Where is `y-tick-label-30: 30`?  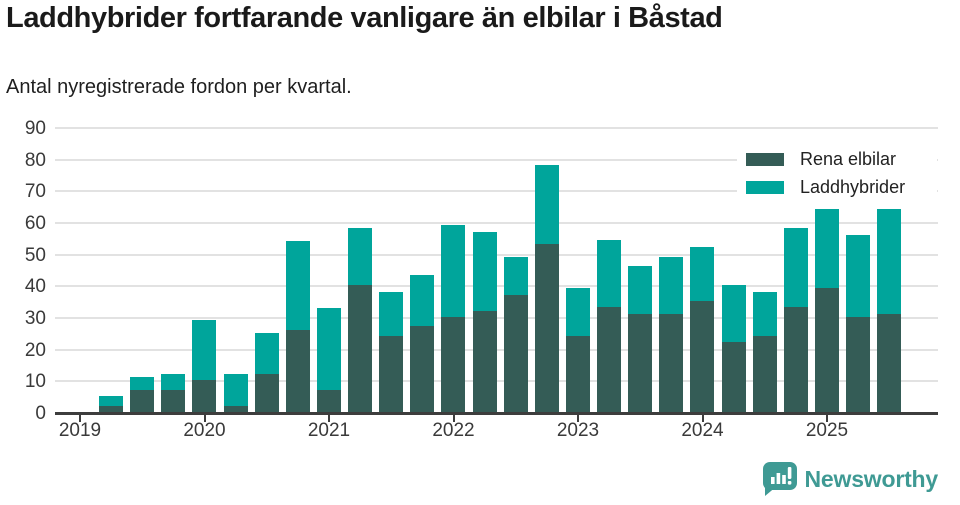
y-tick-label-30: 30 is located at coordinates (35, 318).